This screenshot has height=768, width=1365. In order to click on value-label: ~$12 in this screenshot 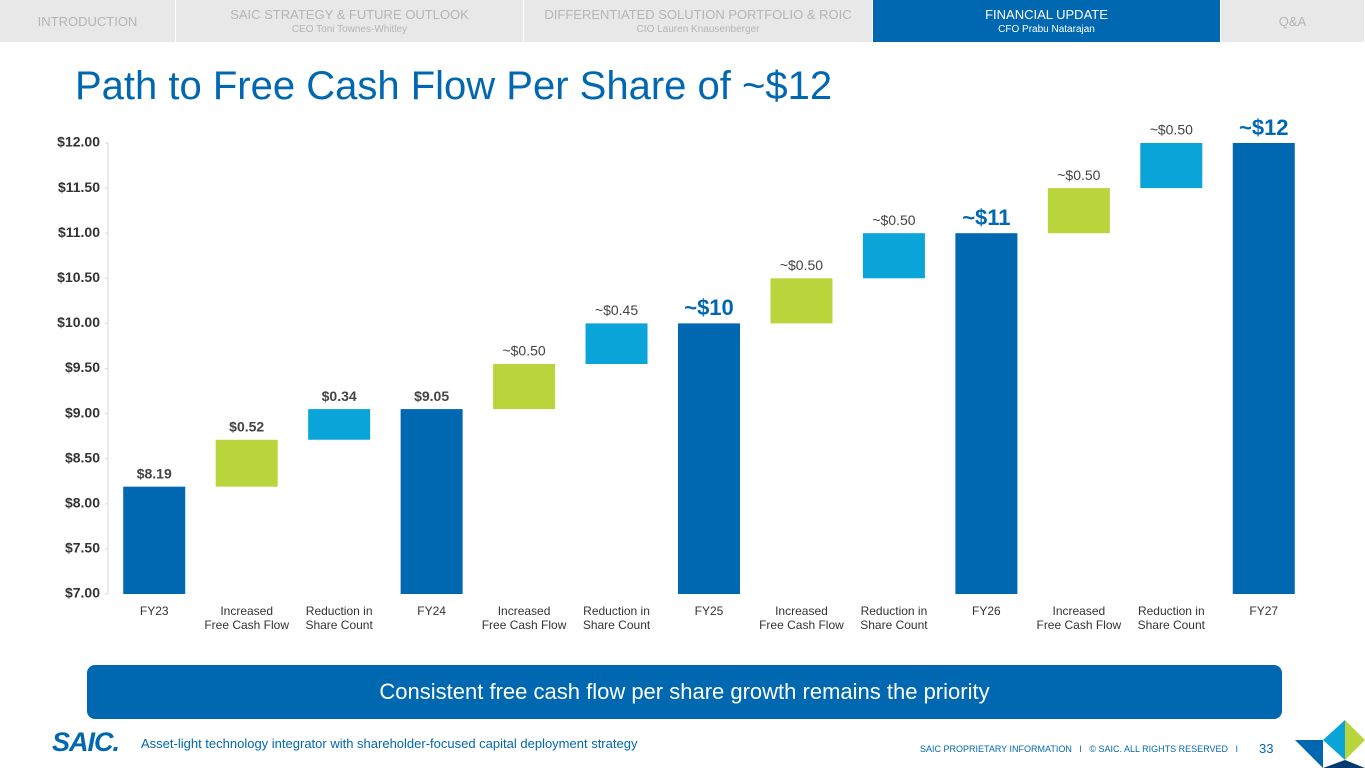, I will do `click(1264, 127)`.